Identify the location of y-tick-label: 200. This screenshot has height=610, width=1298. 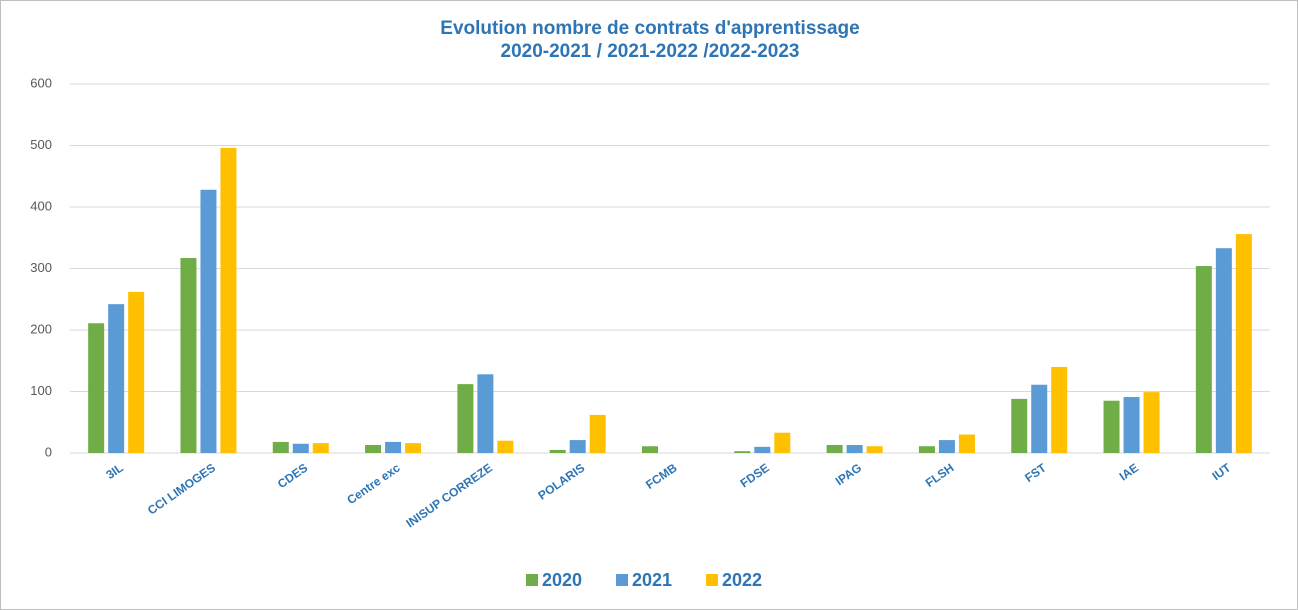
(41, 328).